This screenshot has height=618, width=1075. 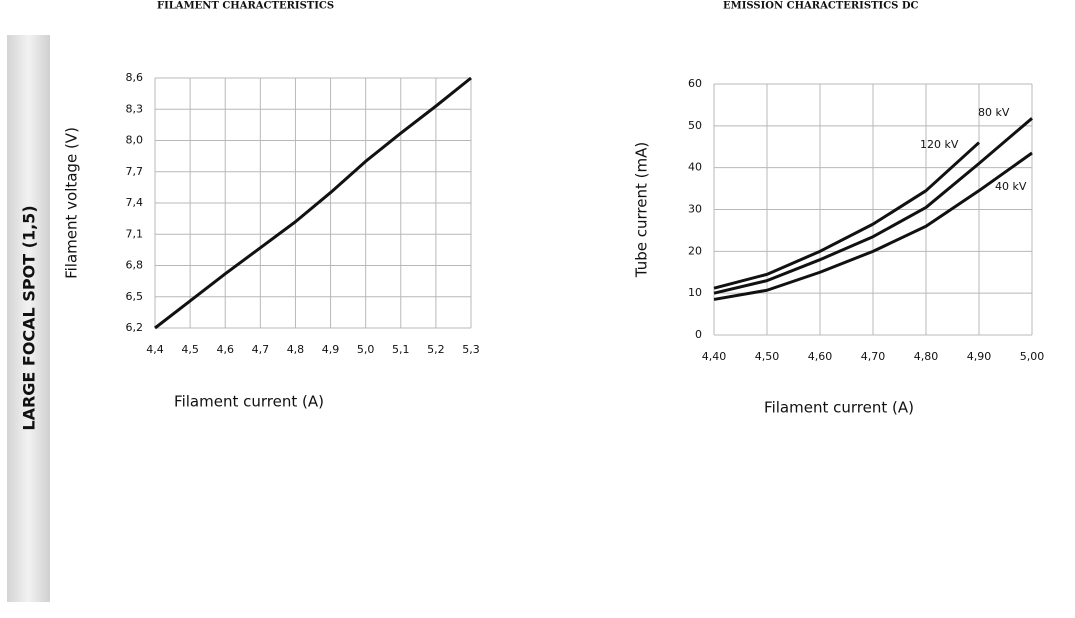 What do you see at coordinates (873, 356) in the screenshot?
I see `x-tick-label: 4,70` at bounding box center [873, 356].